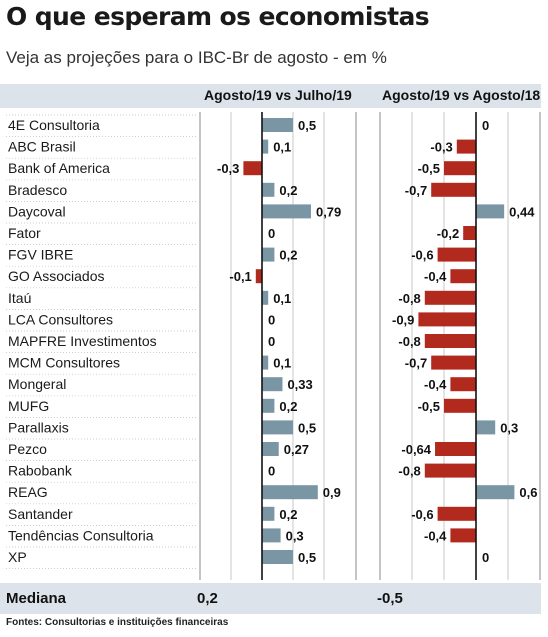 The width and height of the screenshot is (548, 637). What do you see at coordinates (64, 363) in the screenshot?
I see `category-label: MCM Consultores` at bounding box center [64, 363].